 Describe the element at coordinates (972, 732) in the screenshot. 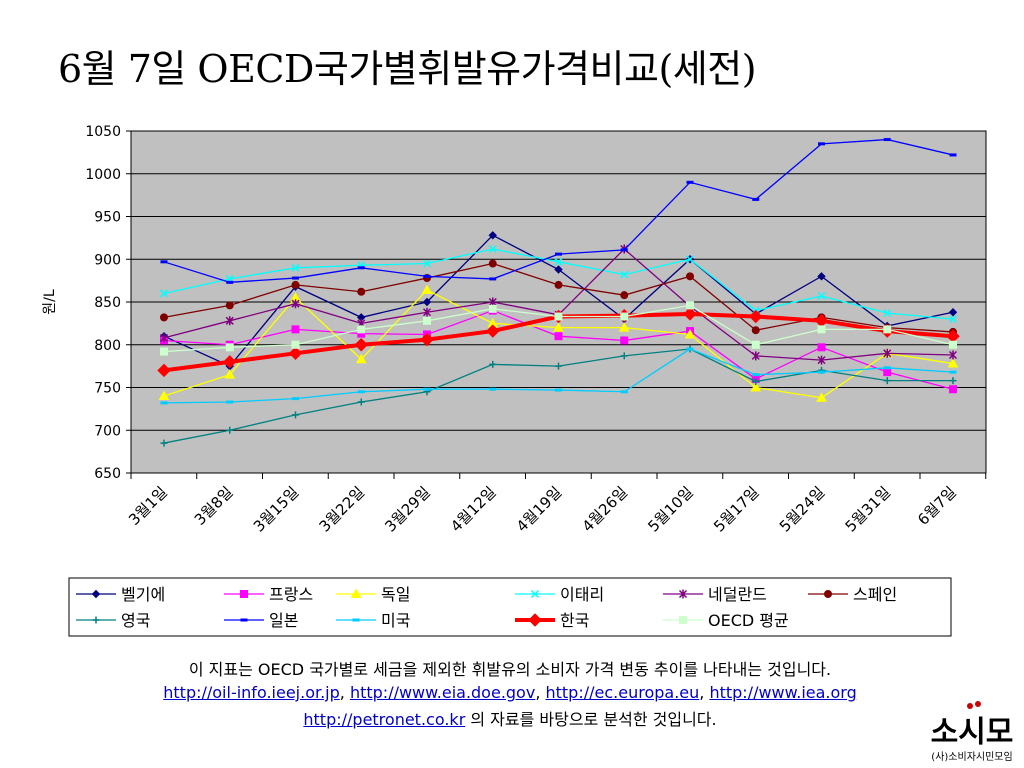

I see `logo: 소시모 (사)소비자시민모임` at that location.